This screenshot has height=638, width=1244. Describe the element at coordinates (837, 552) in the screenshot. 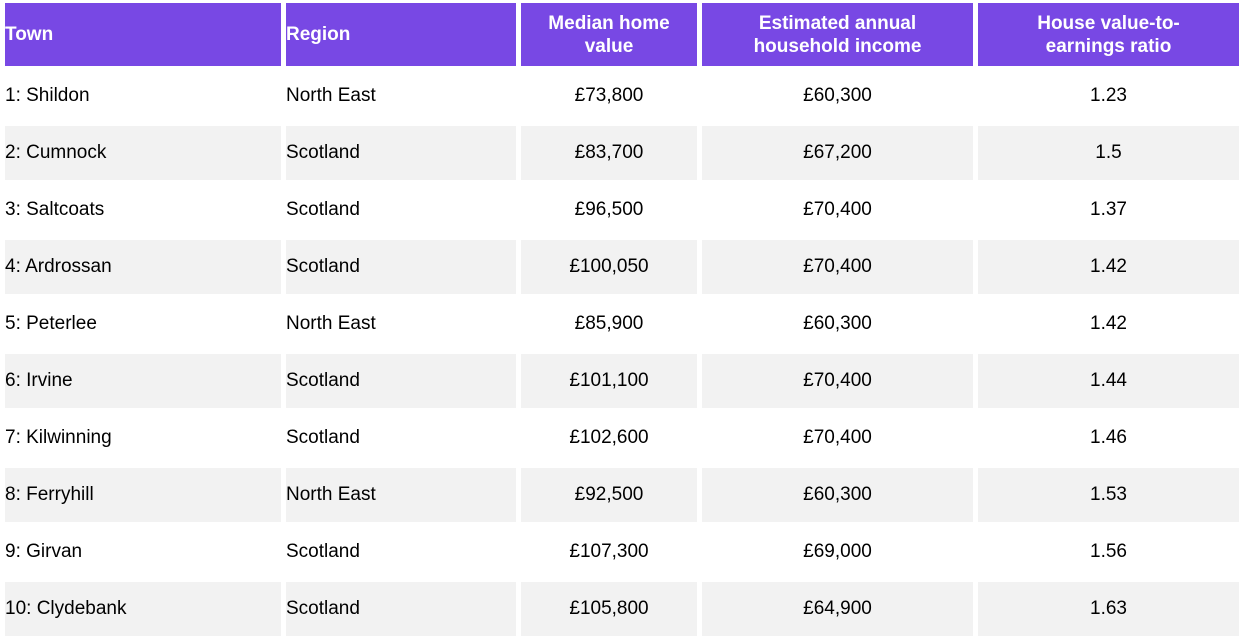

I see `cell-household-income: £69,000` at that location.